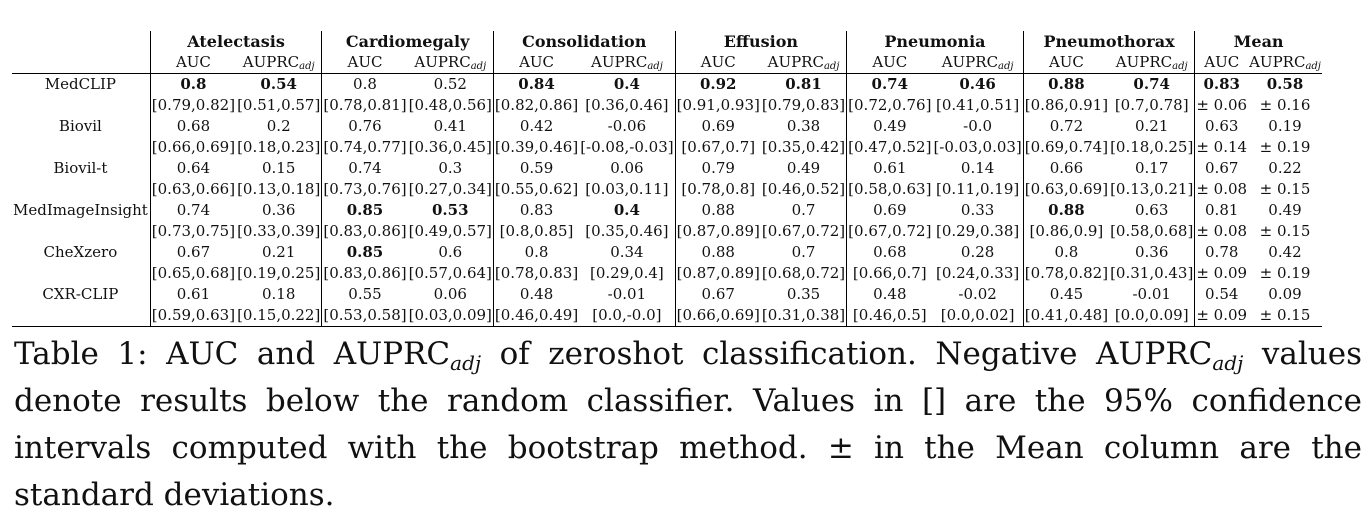 Image resolution: width=1369 pixels, height=519 pixels. What do you see at coordinates (977, 168) in the screenshot?
I see `auprc-value: 0.14` at bounding box center [977, 168].